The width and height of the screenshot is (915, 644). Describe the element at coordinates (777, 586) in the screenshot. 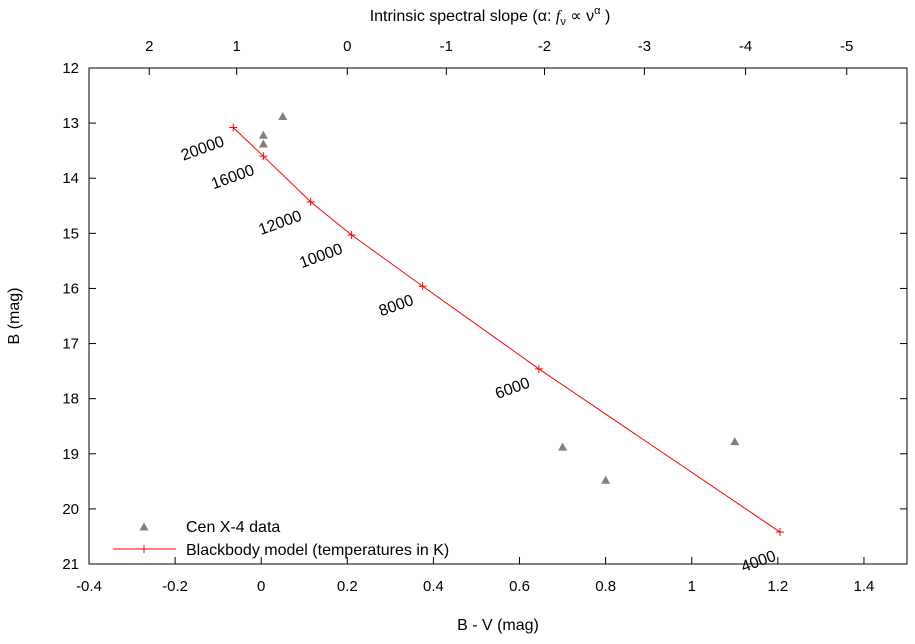

I see `x-tick-label: 1.2` at that location.